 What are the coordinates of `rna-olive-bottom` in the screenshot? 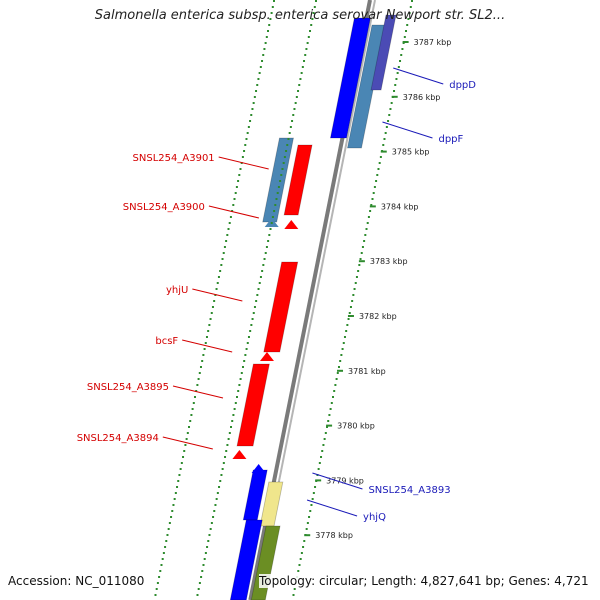 It's located at (265, 562).